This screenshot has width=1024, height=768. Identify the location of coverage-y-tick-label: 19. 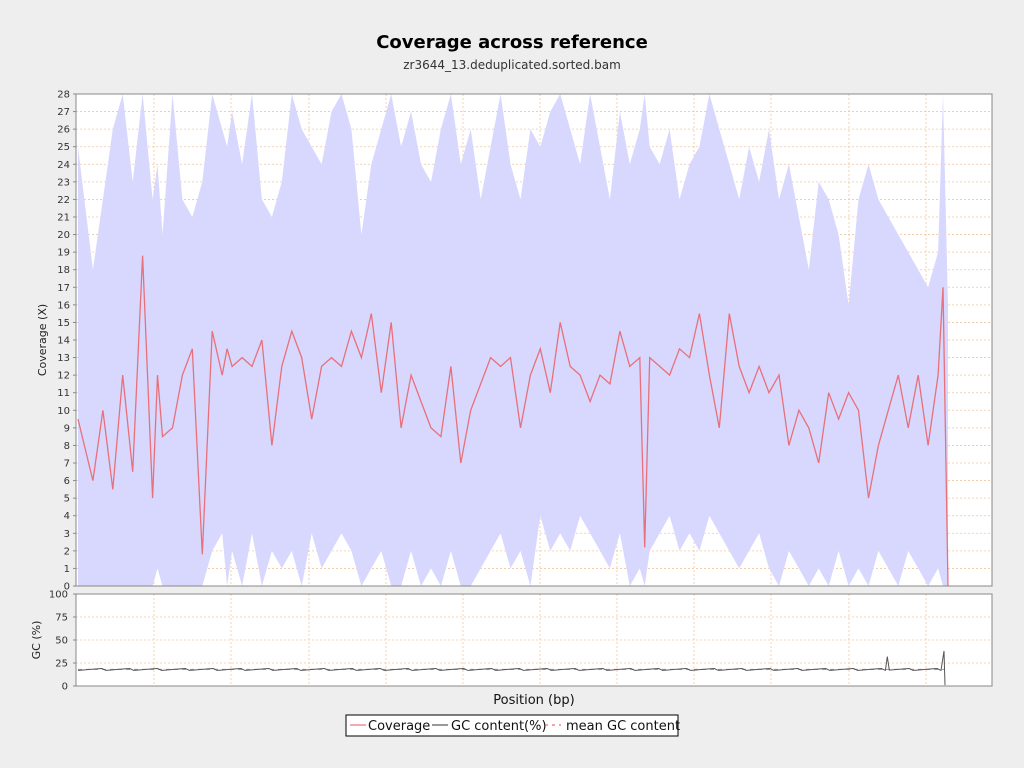
(63, 253).